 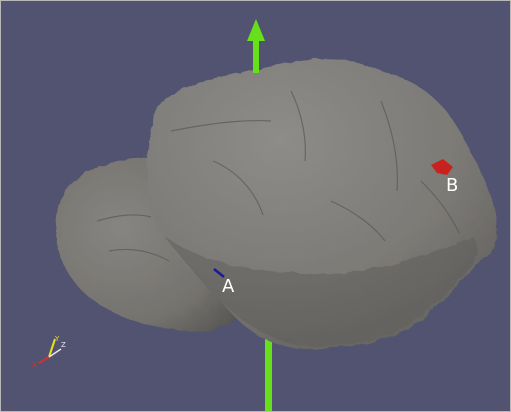 I want to click on marker-a-label: A, so click(x=228, y=286).